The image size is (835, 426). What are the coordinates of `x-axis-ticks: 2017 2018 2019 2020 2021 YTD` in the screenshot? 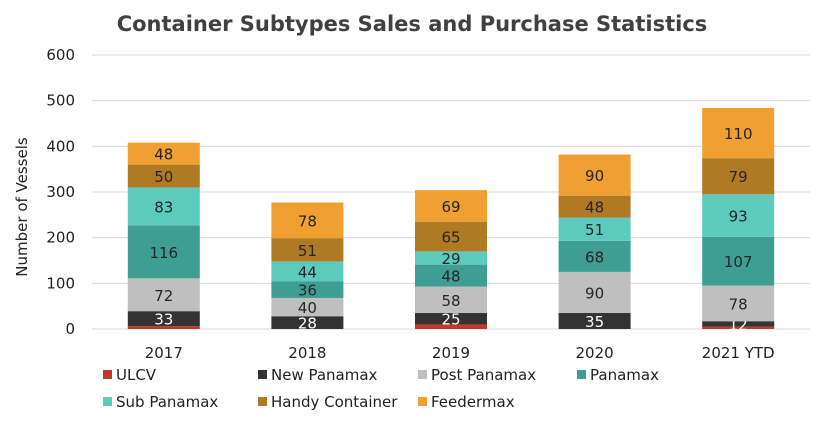 It's located at (460, 353).